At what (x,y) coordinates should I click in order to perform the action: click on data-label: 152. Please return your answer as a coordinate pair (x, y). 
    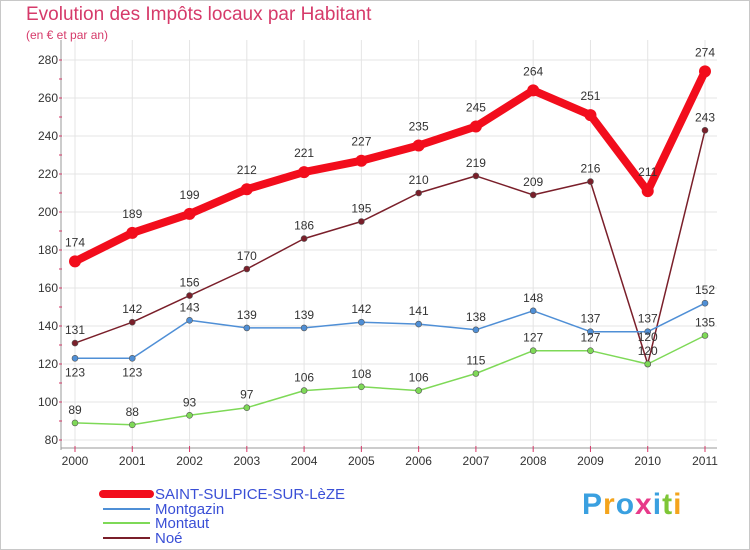
    Looking at the image, I should click on (705, 290).